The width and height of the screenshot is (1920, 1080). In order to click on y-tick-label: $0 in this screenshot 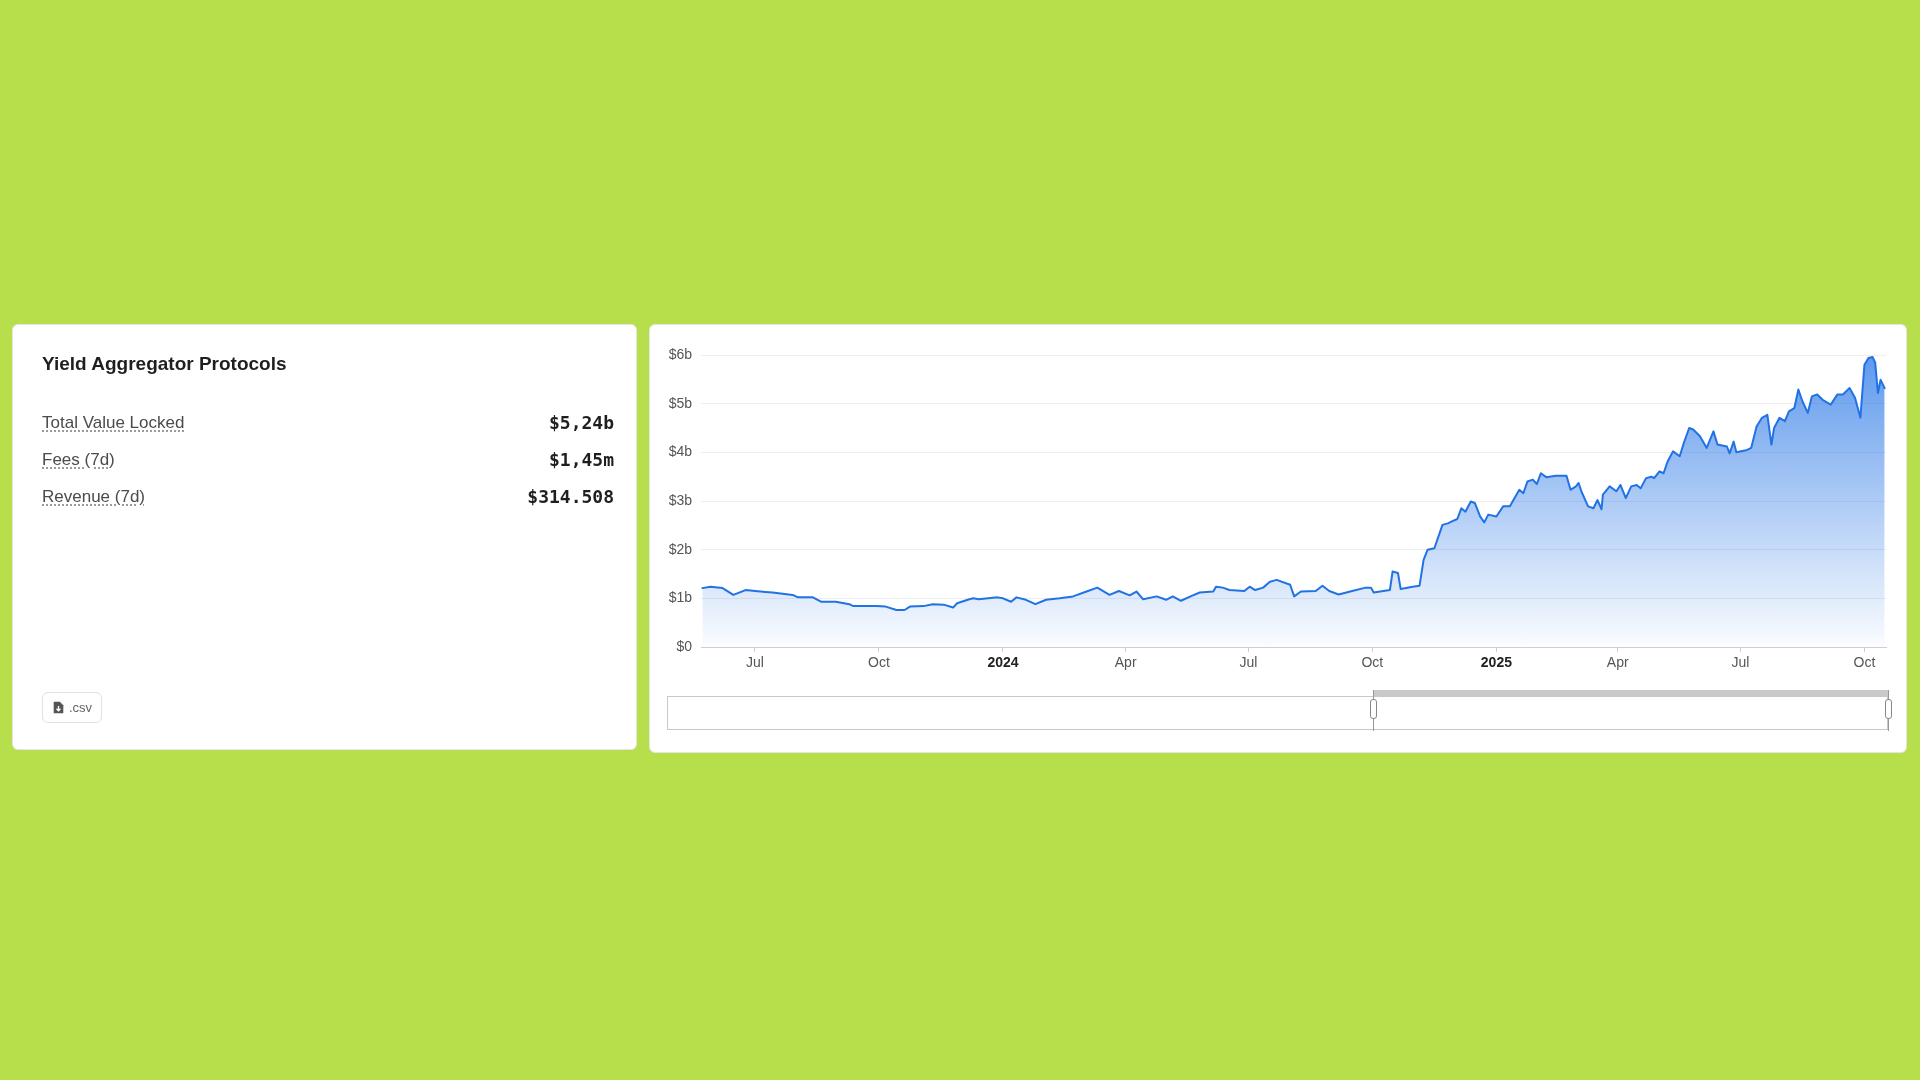, I will do `click(684, 645)`.